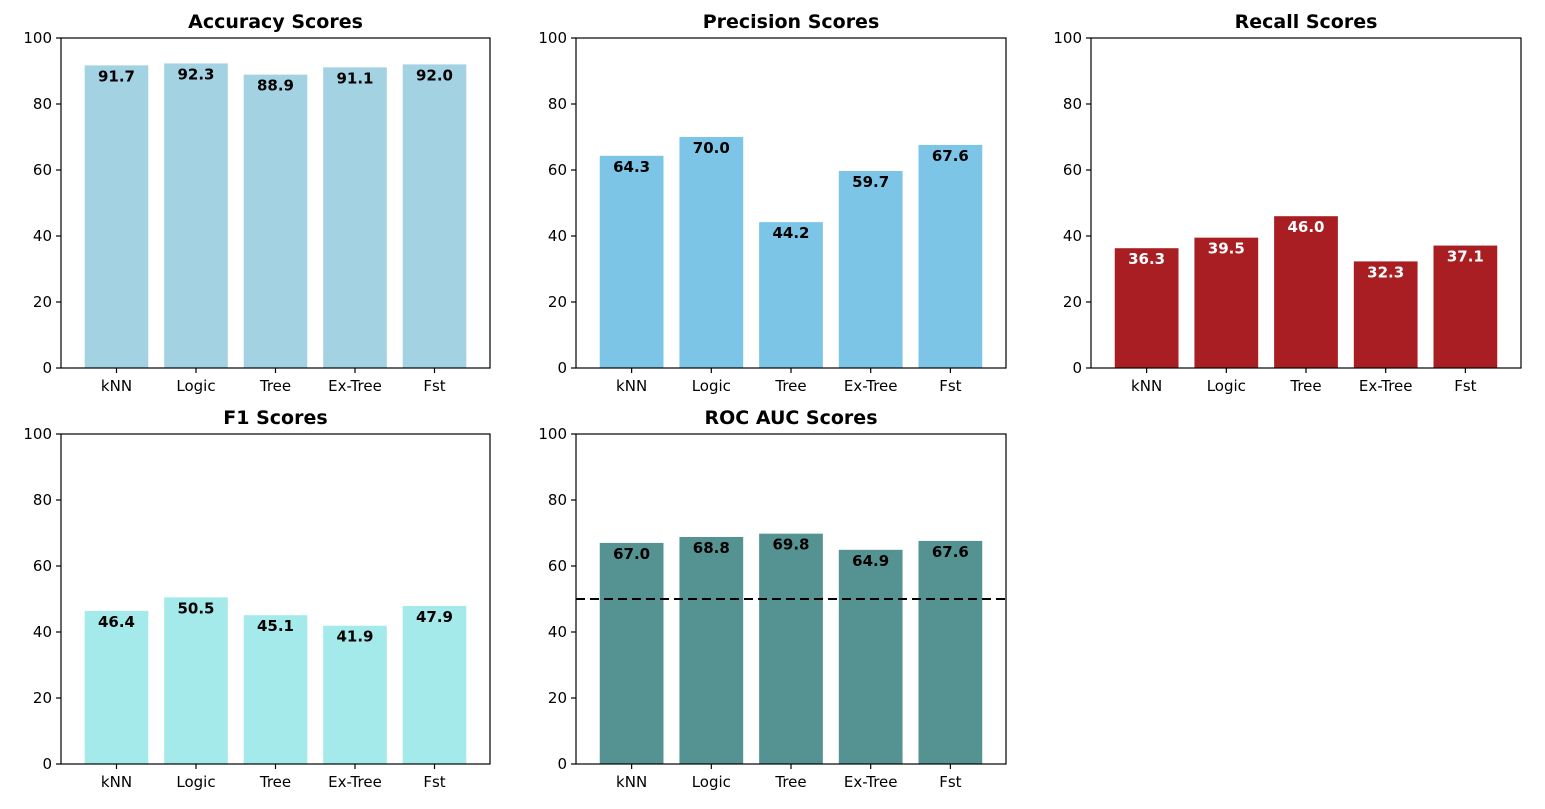 This screenshot has height=809, width=1545. What do you see at coordinates (1146, 259) in the screenshot?
I see `data-label: 36.3` at bounding box center [1146, 259].